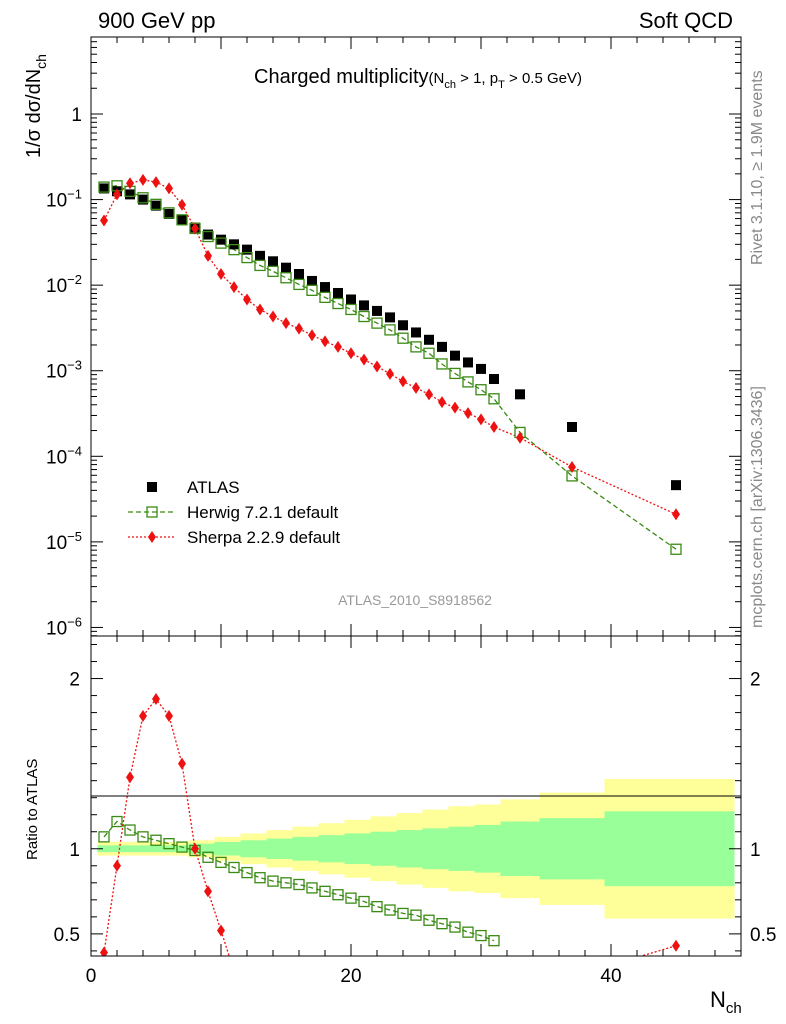 The width and height of the screenshot is (786, 1024). What do you see at coordinates (74, 450) in the screenshot?
I see `y-tick-exponent: −4` at bounding box center [74, 450].